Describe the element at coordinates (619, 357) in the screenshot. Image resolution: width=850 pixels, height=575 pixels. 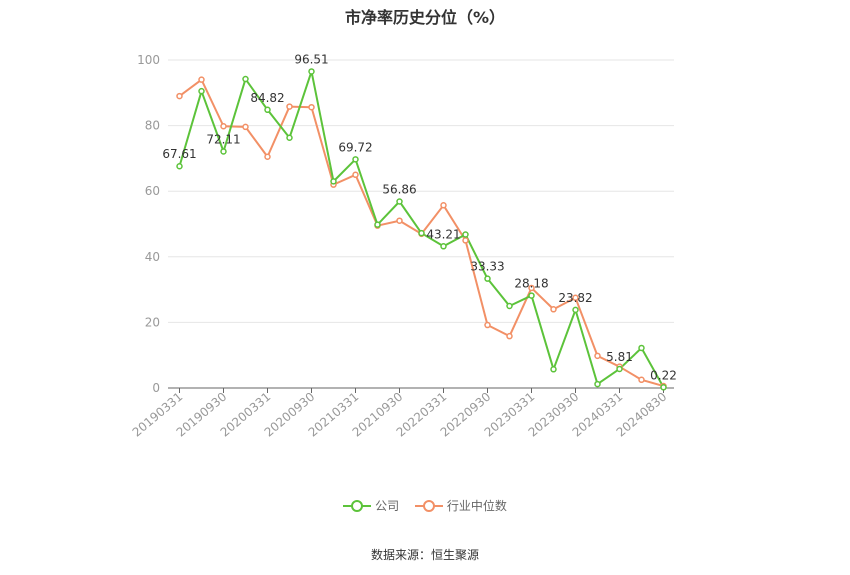
I see `data-label-company: 5.81` at that location.